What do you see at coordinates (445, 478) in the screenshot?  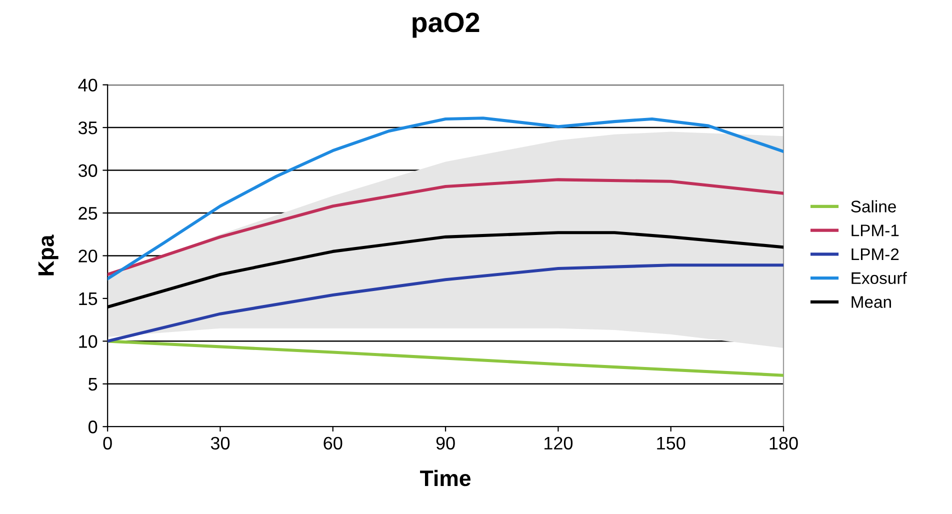 I see `x-axis-title: Time` at bounding box center [445, 478].